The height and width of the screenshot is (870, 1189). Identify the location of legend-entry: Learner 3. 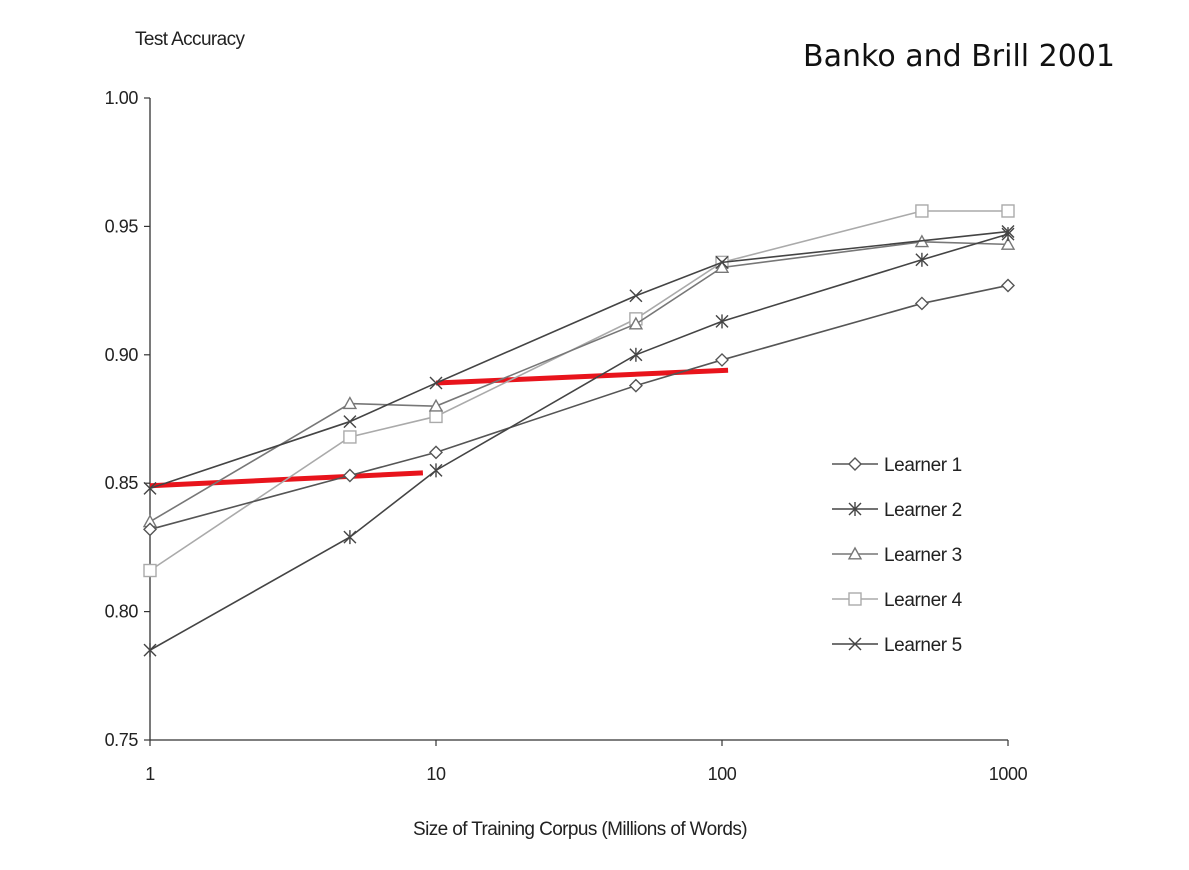
(897, 555).